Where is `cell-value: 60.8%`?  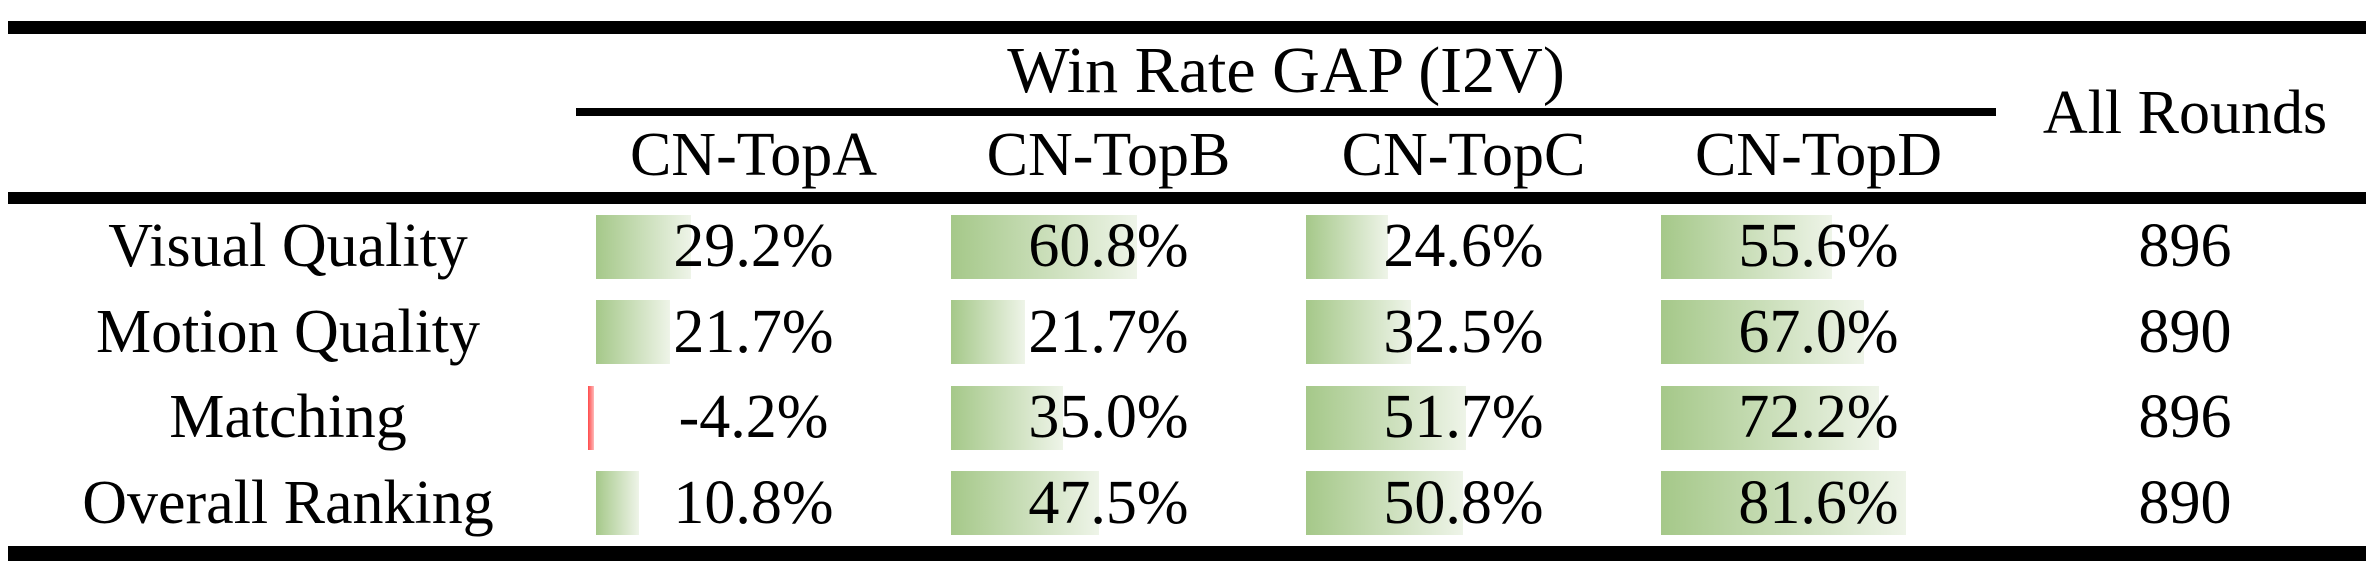 cell-value: 60.8% is located at coordinates (1108, 246).